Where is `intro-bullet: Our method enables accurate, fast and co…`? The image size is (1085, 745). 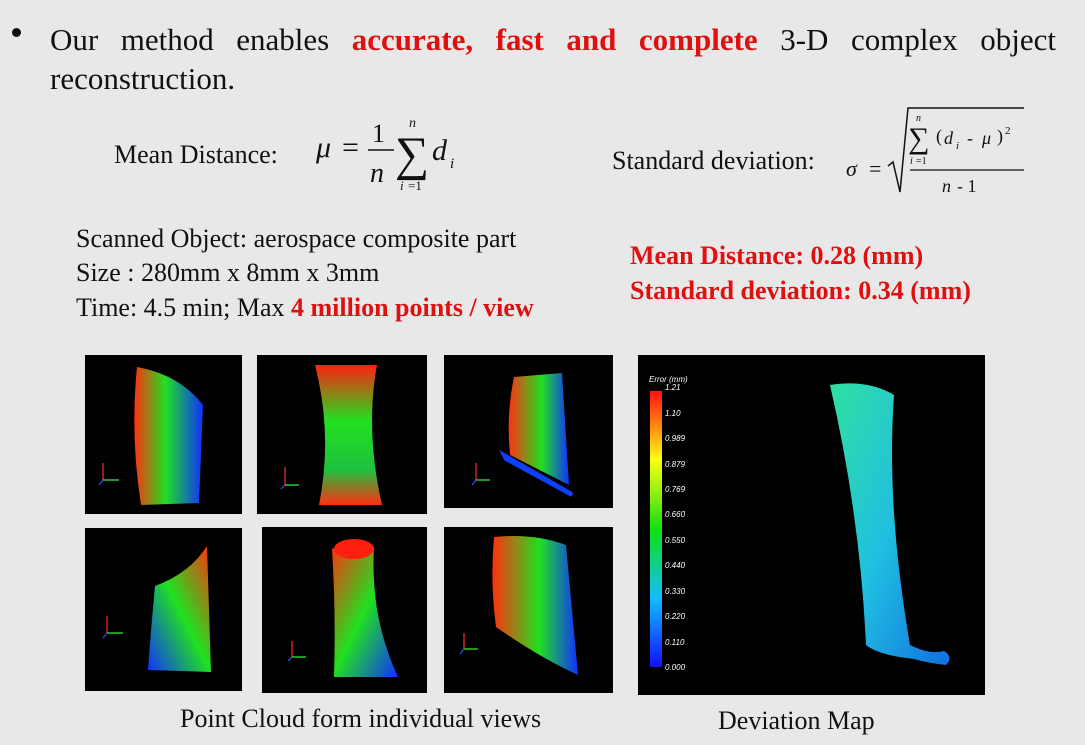
intro-bullet: Our method enables accurate, fast and co… is located at coordinates (553, 59).